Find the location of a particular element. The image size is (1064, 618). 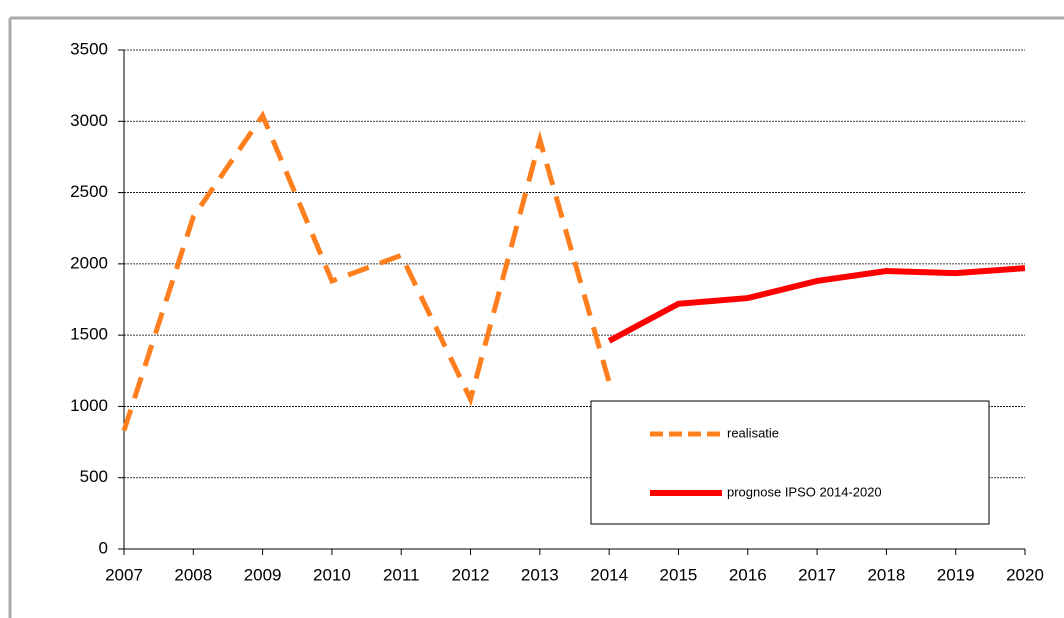

y-tick-label: 3000 is located at coordinates (89, 120).